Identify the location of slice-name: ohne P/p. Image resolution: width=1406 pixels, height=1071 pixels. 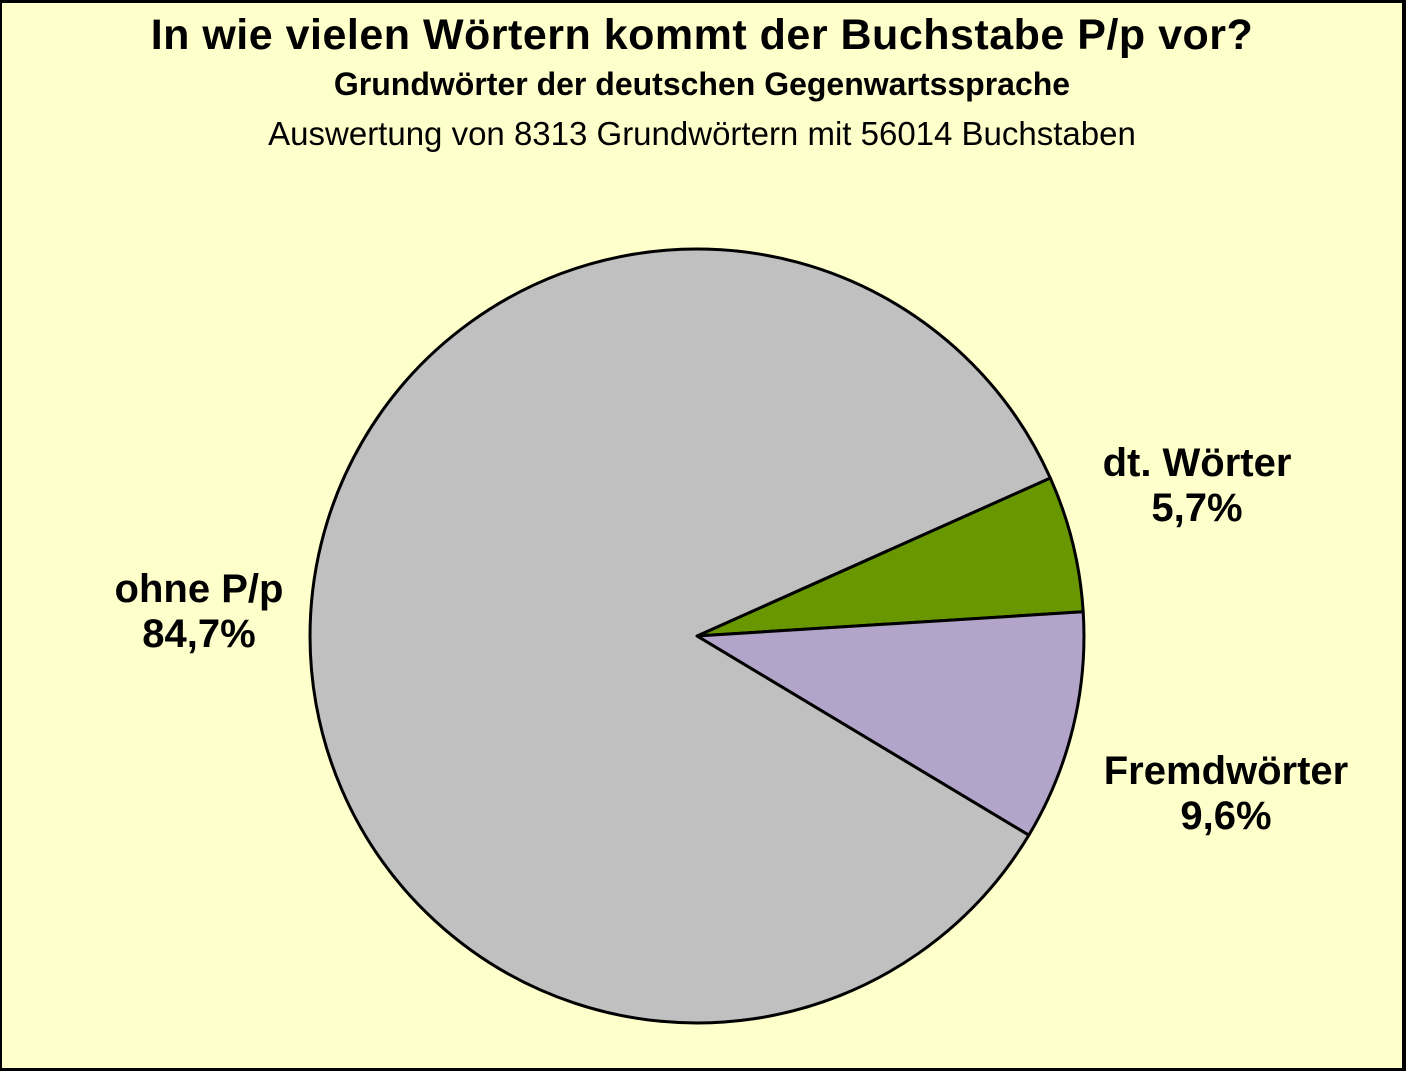
(199, 589).